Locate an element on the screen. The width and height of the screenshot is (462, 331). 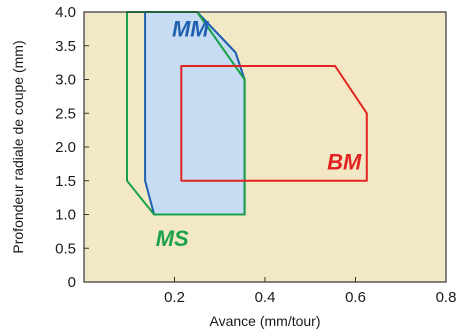
region-bm is located at coordinates (274, 123).